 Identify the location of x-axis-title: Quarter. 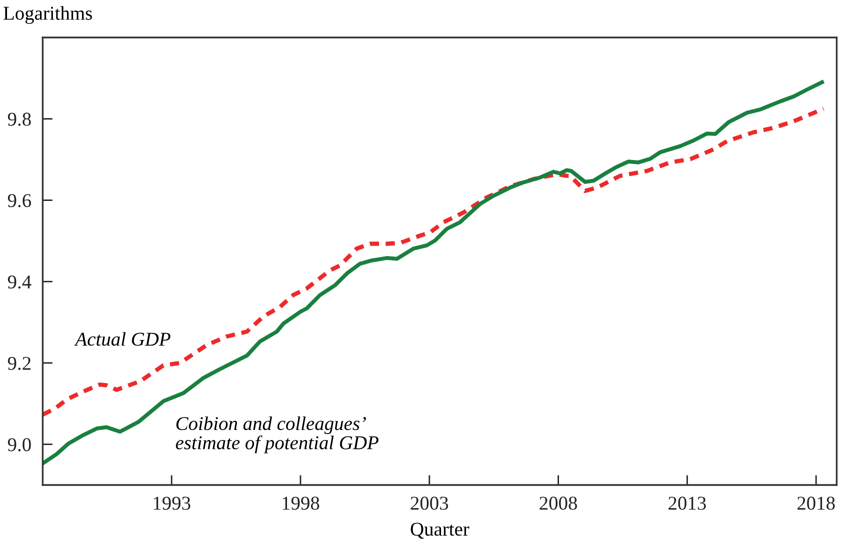
(440, 530).